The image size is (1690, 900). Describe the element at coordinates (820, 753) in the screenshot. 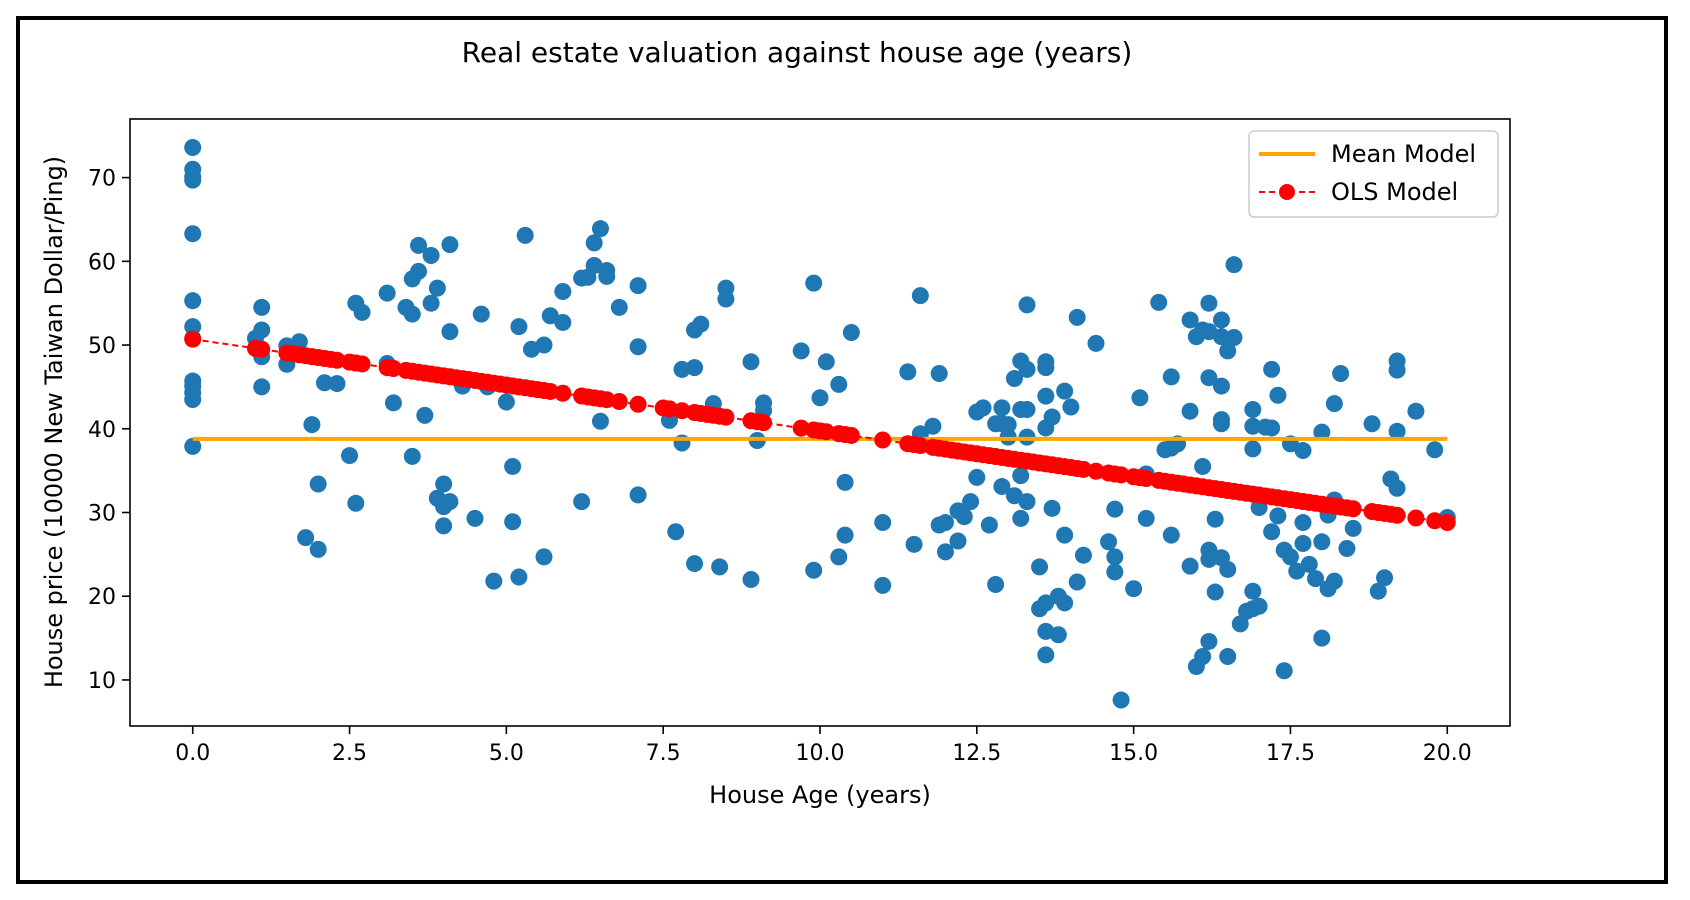

I see `x-tick-label: 10.0` at that location.